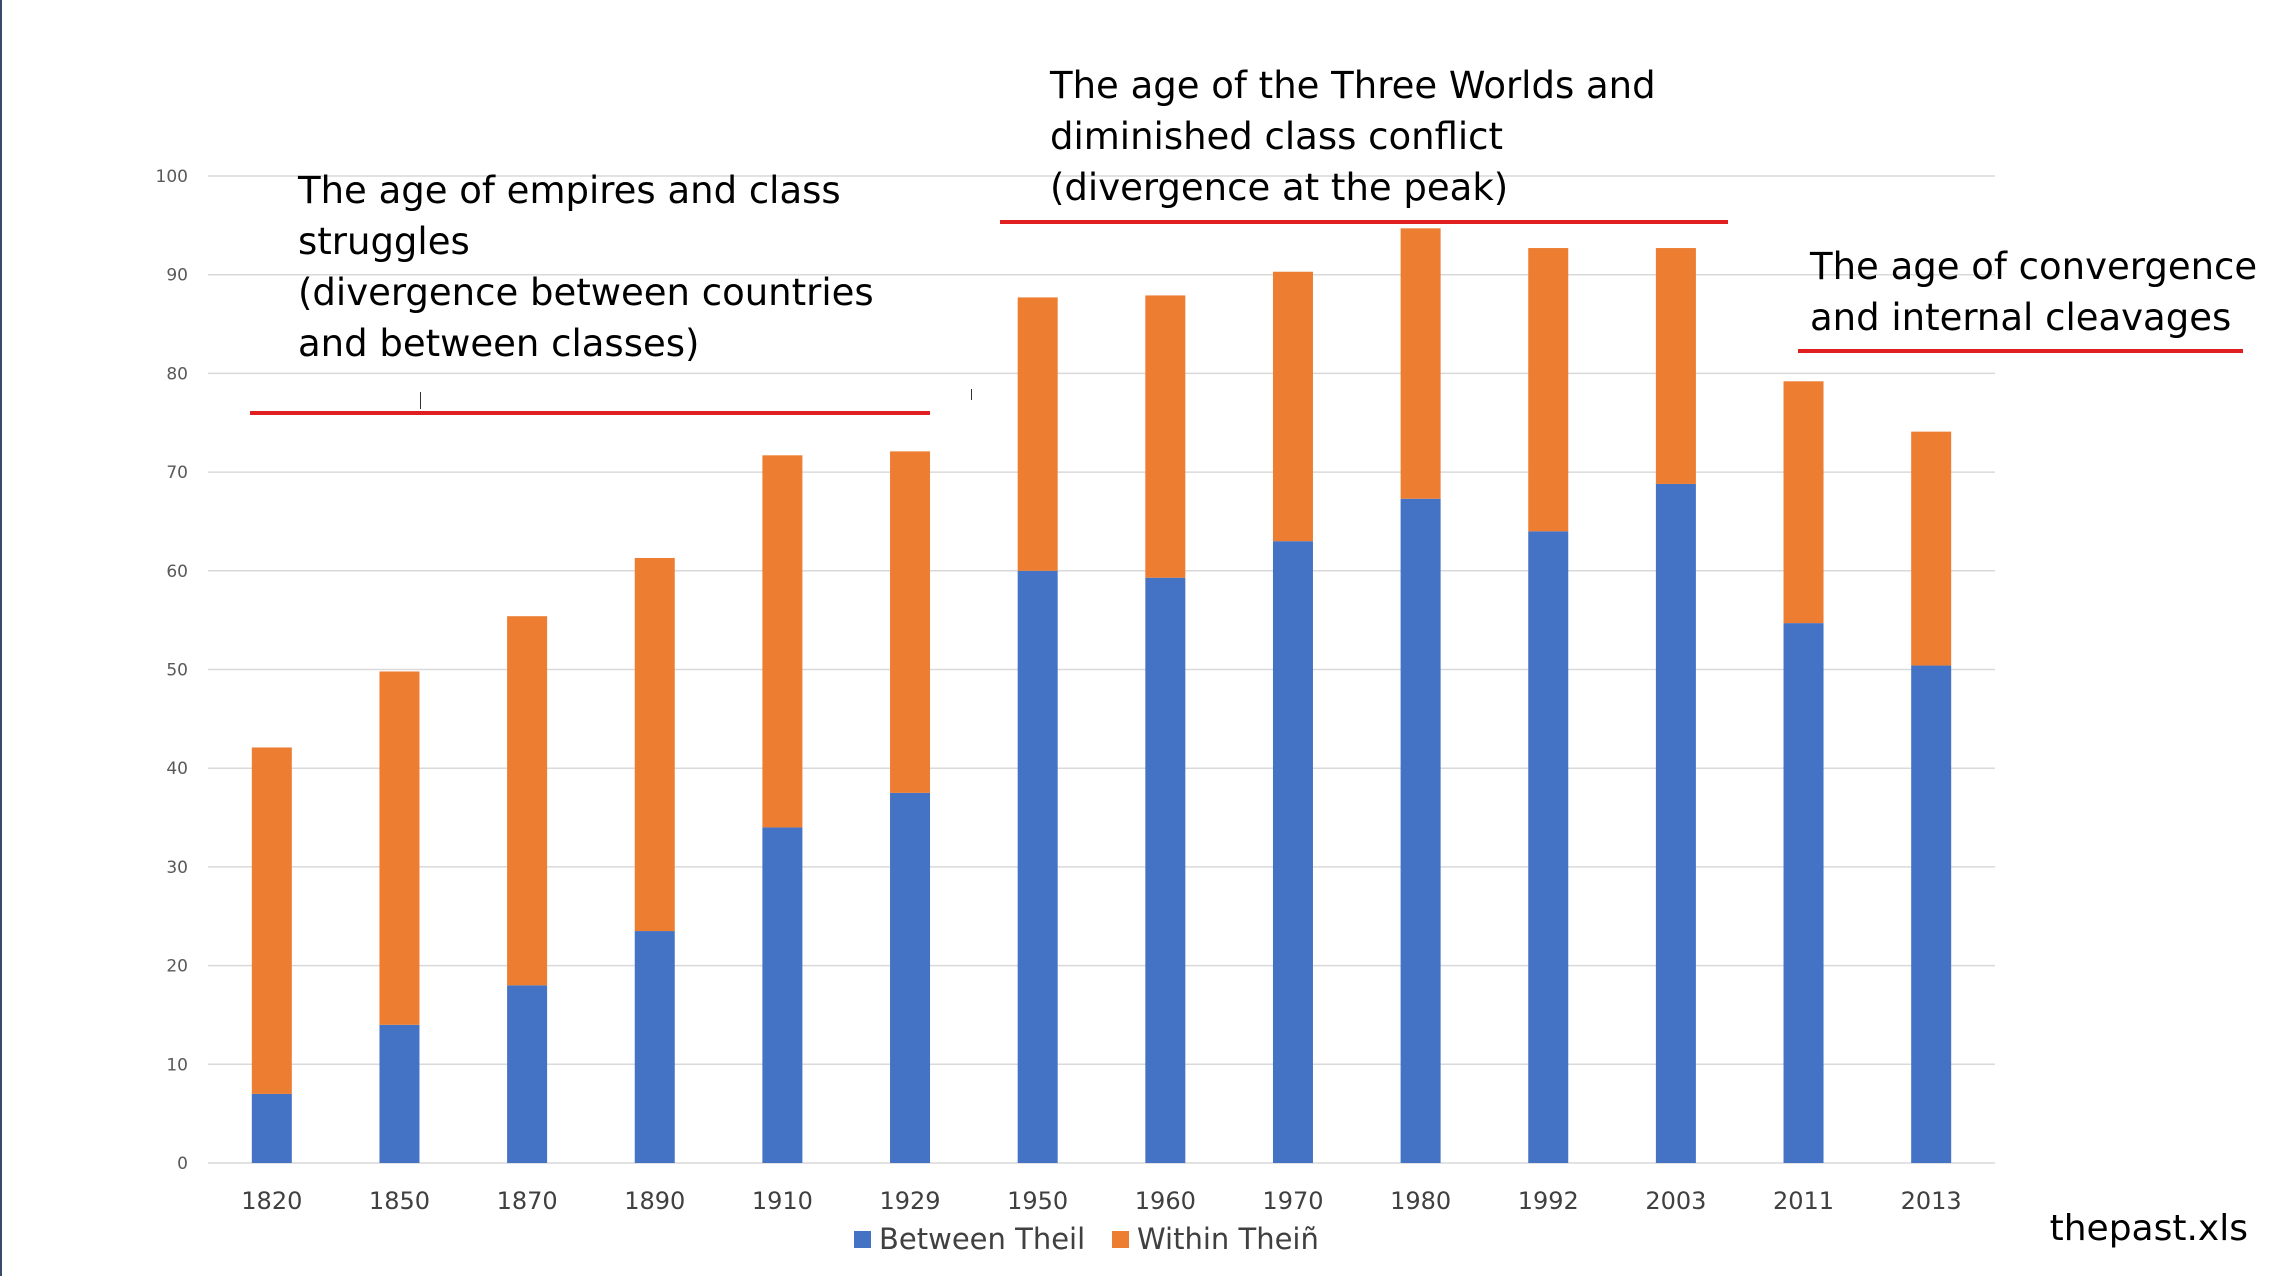 The width and height of the screenshot is (2274, 1276). What do you see at coordinates (1548, 1201) in the screenshot?
I see `x-tick-label: 1992` at bounding box center [1548, 1201].